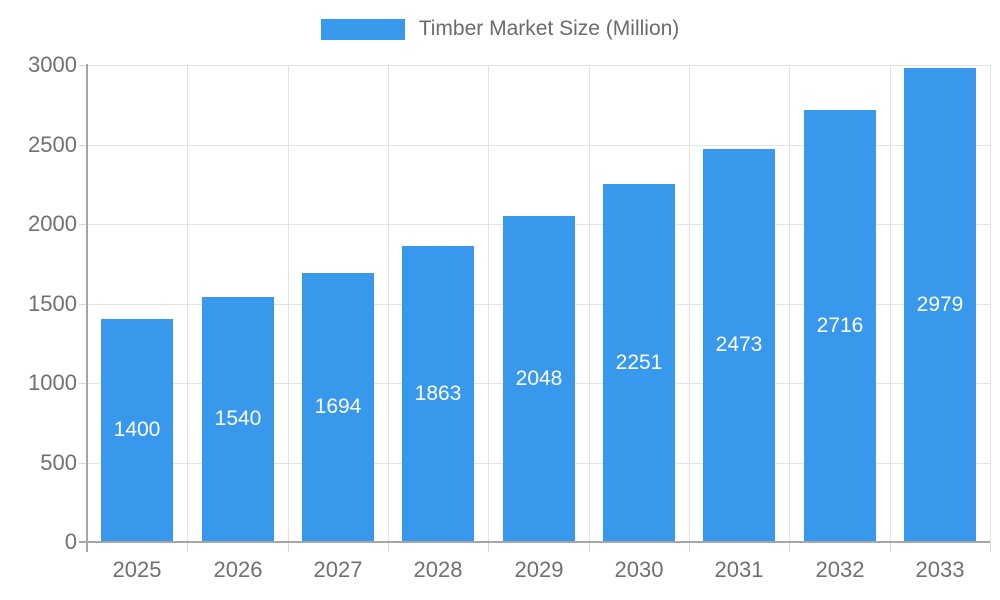 Image resolution: width=1000 pixels, height=600 pixels. I want to click on bar-value-label: 1400, so click(137, 429).